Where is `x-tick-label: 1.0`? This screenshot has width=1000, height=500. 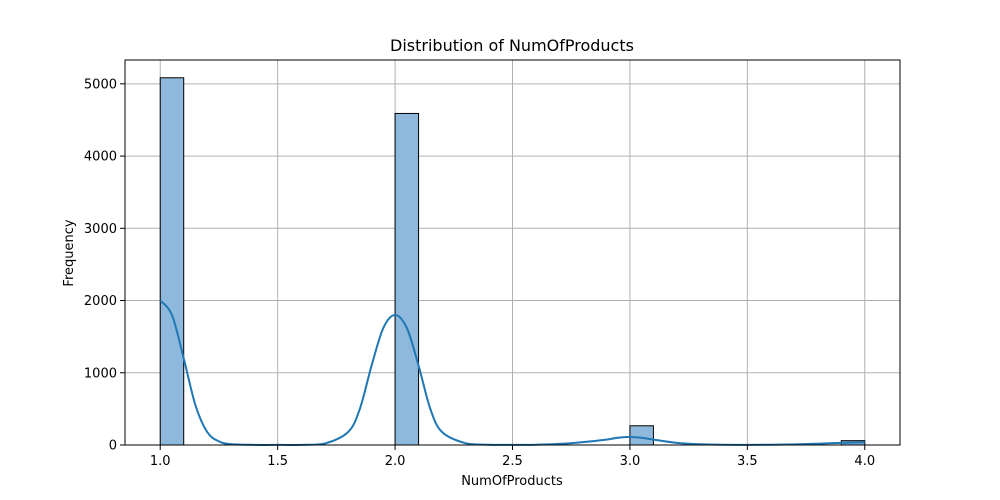 x-tick-label: 1.0 is located at coordinates (160, 461).